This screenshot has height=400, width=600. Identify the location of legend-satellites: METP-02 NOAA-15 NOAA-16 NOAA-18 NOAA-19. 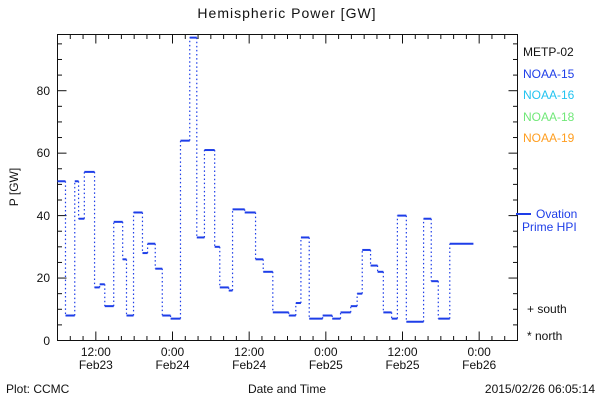
(548, 96).